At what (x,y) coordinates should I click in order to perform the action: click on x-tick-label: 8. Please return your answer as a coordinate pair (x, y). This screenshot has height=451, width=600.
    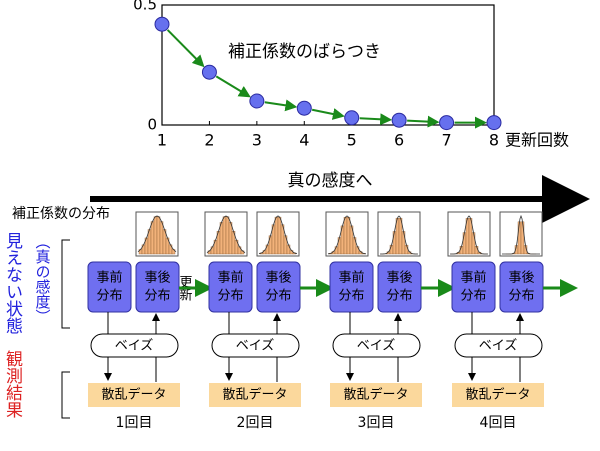
    Looking at the image, I should click on (494, 140).